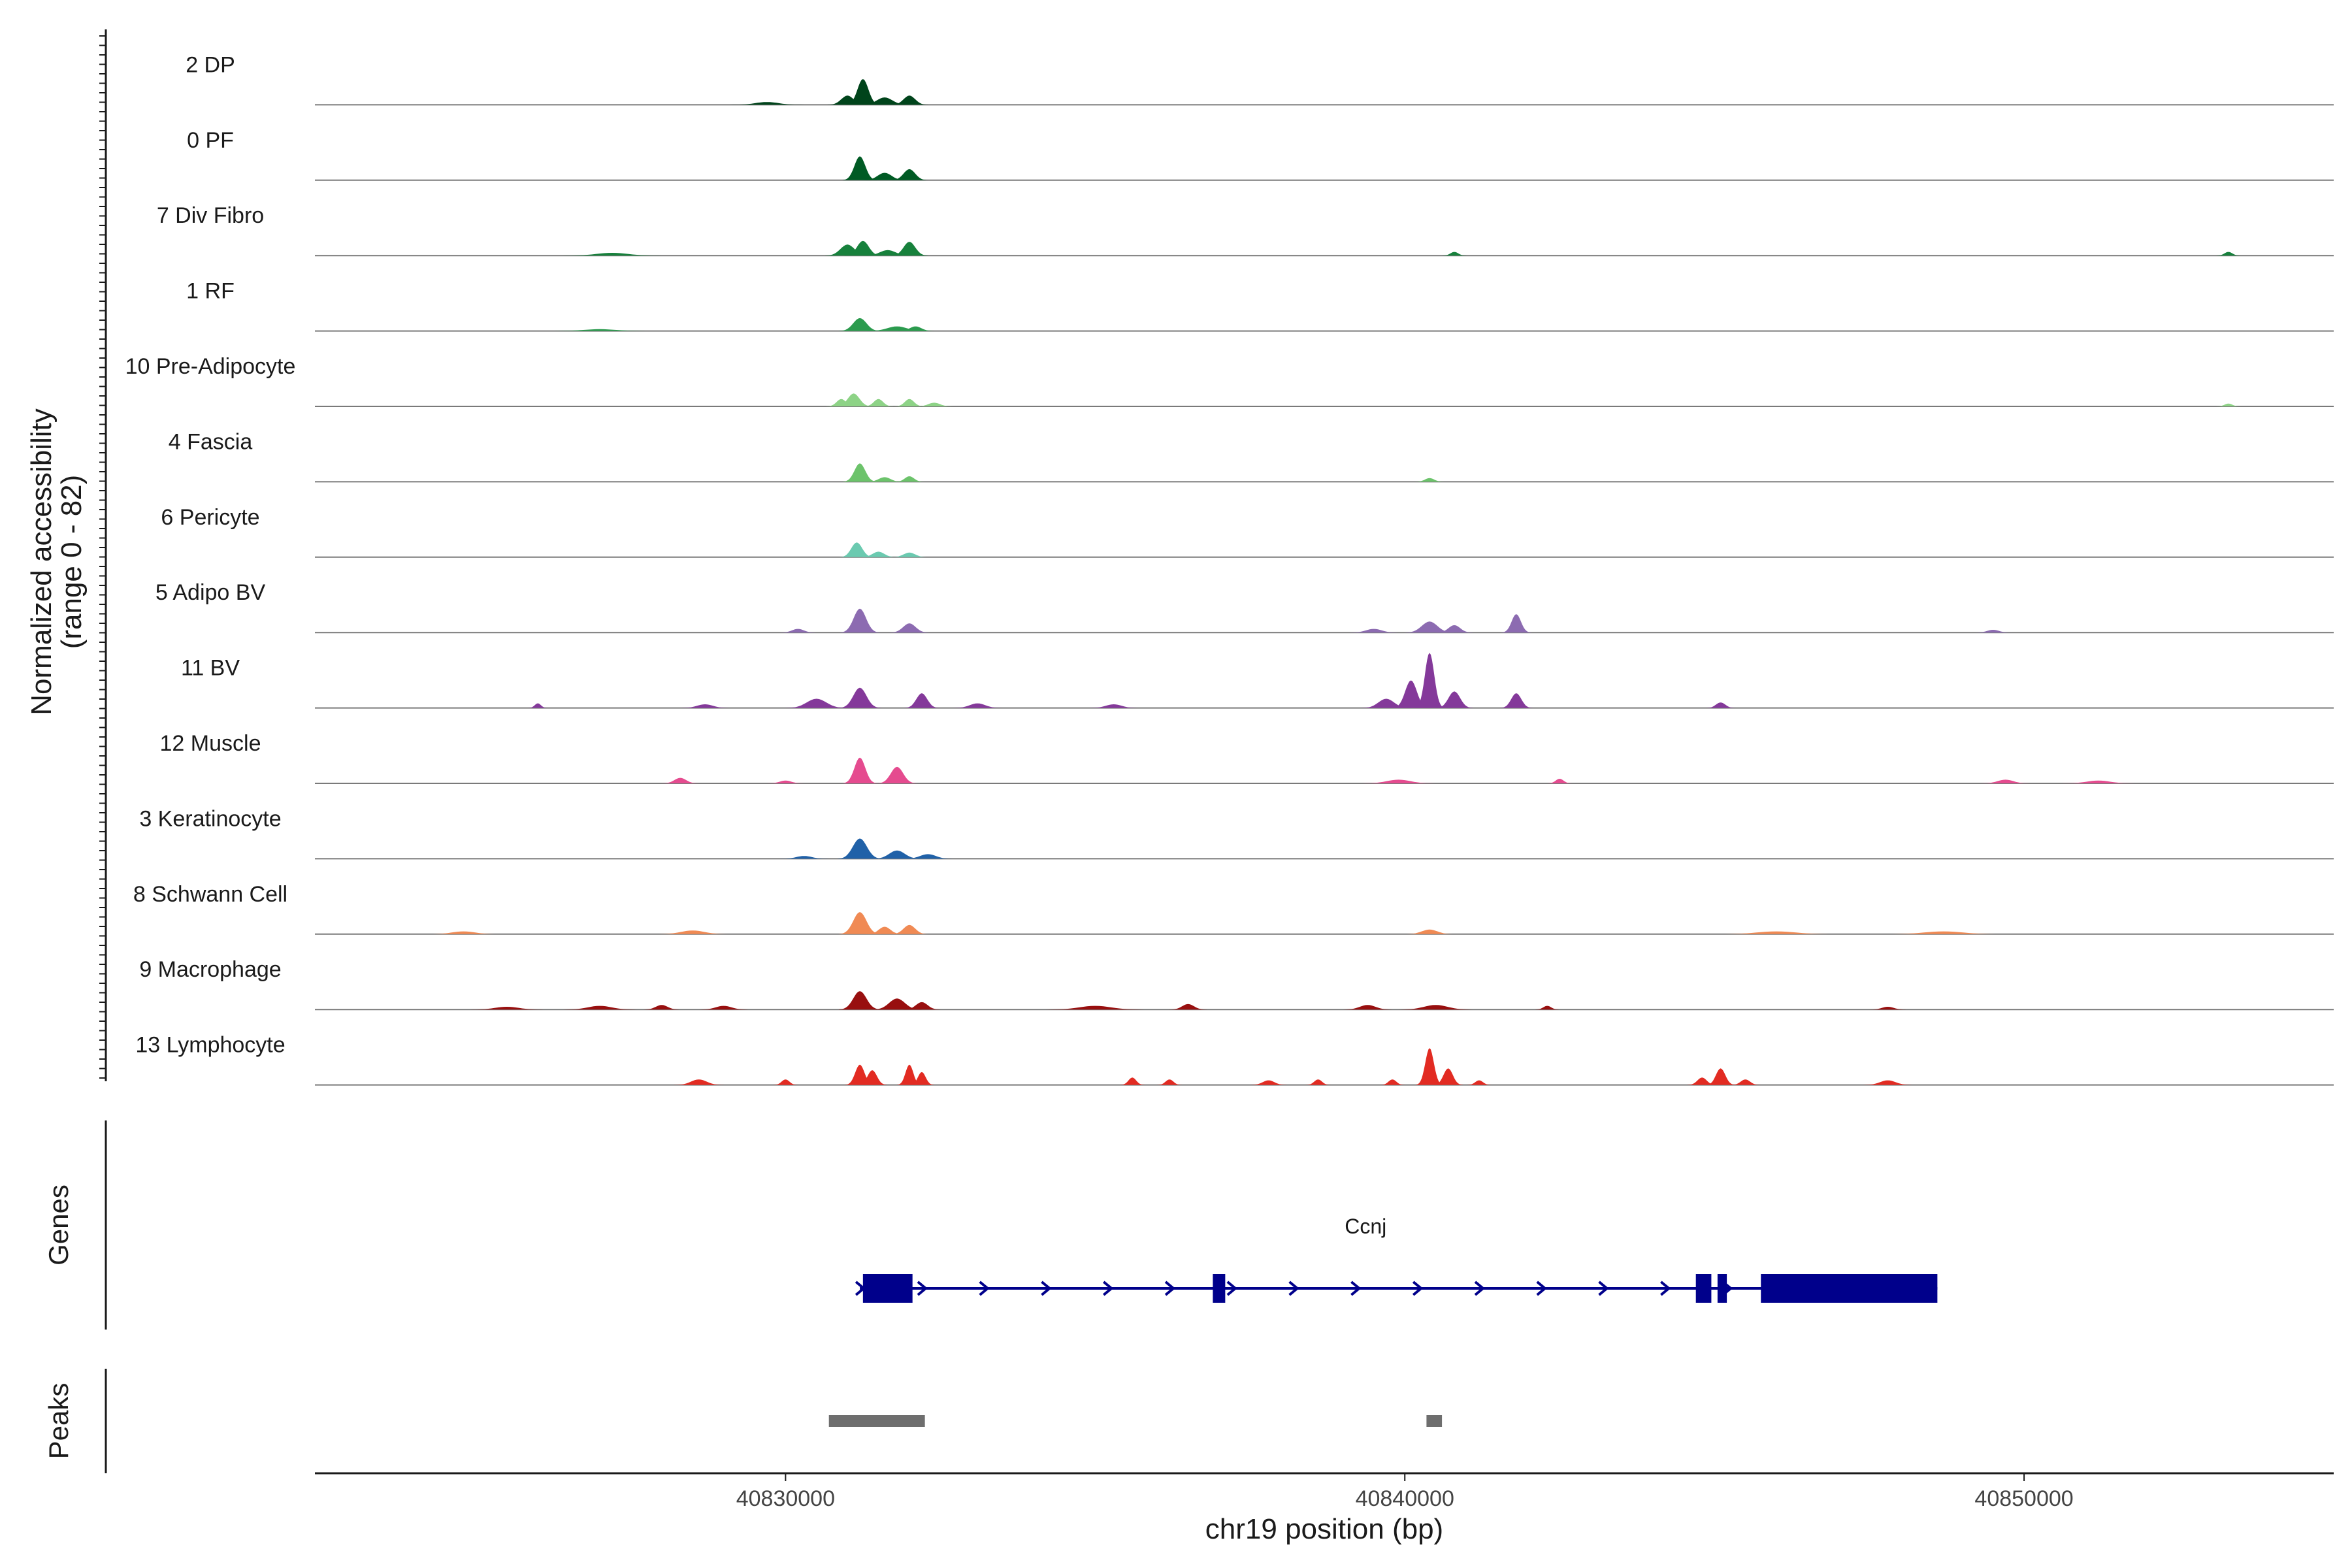 This screenshot has height=1568, width=2352. I want to click on track-label: 8 Schwann Cell, so click(210, 894).